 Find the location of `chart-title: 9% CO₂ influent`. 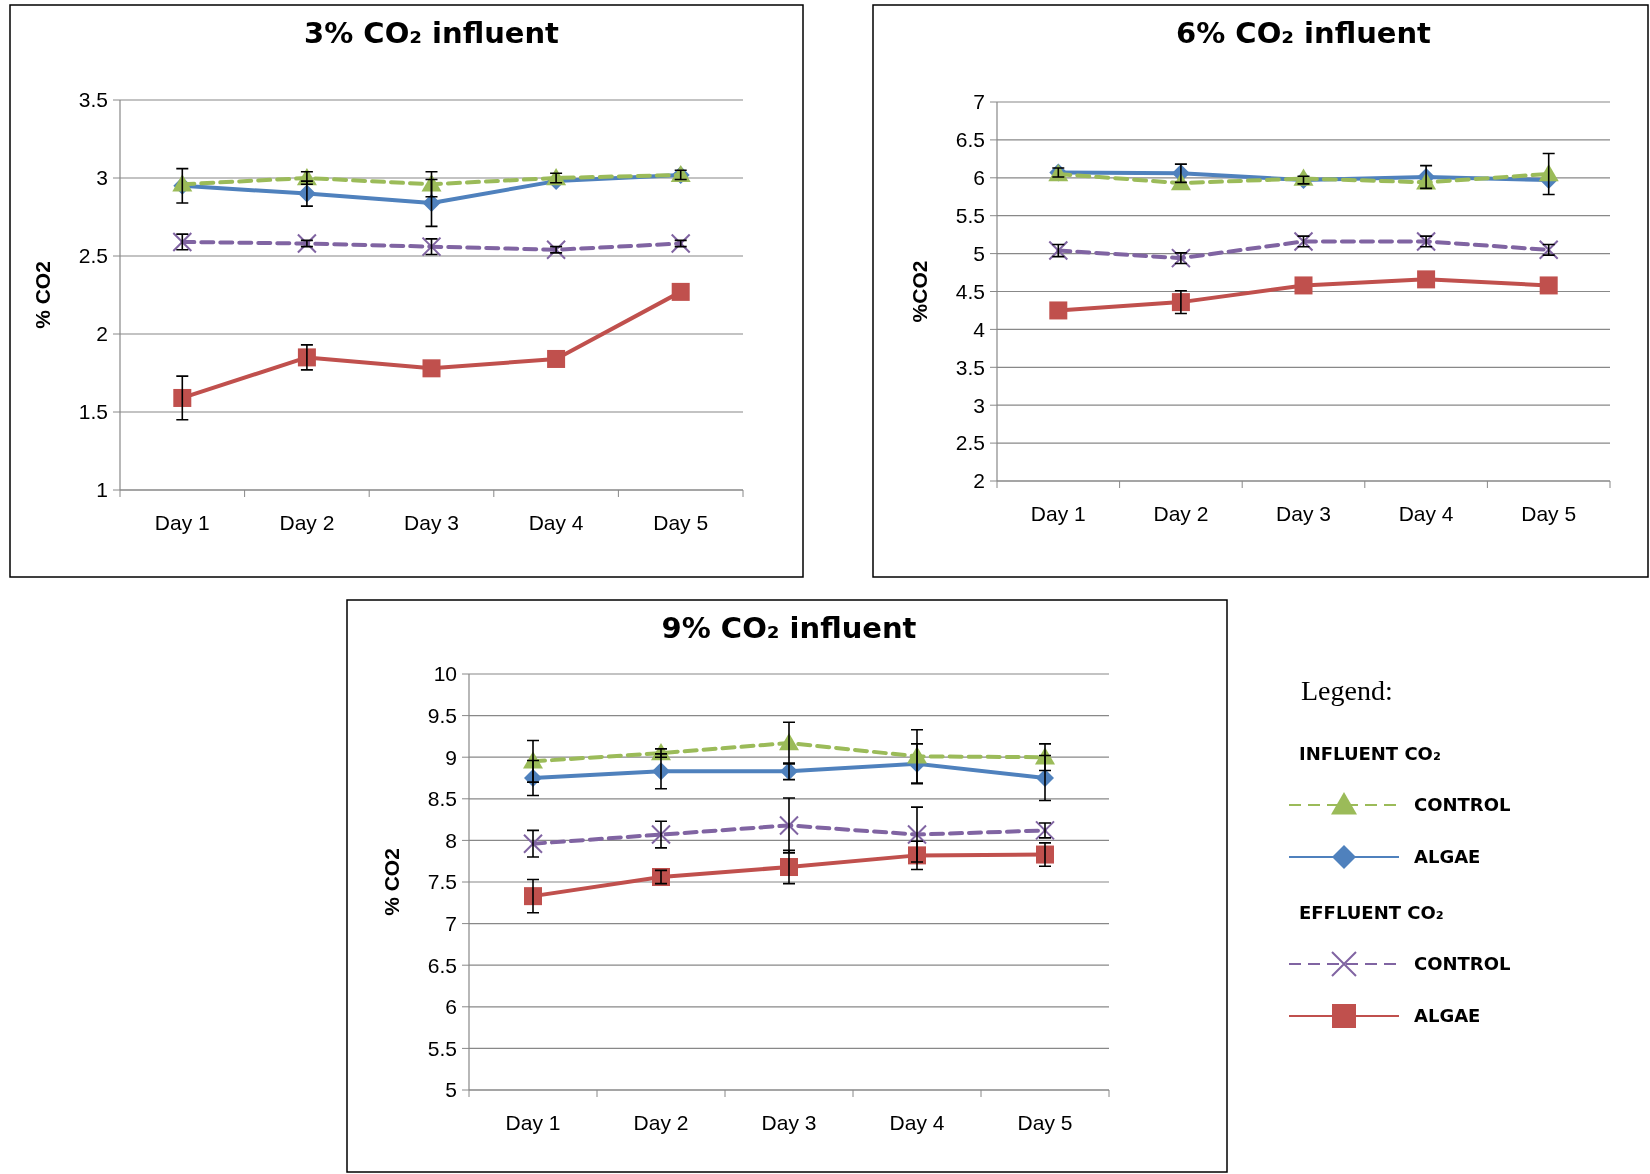

chart-title: 9% CO₂ influent is located at coordinates (789, 628).